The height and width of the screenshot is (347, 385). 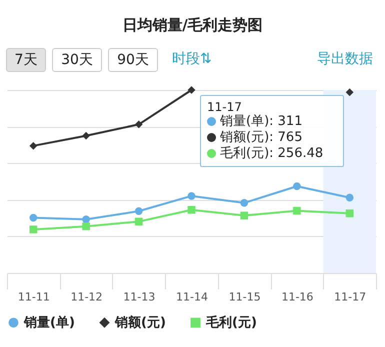 I want to click on annotation: 销量(单): 311, so click(x=261, y=122).